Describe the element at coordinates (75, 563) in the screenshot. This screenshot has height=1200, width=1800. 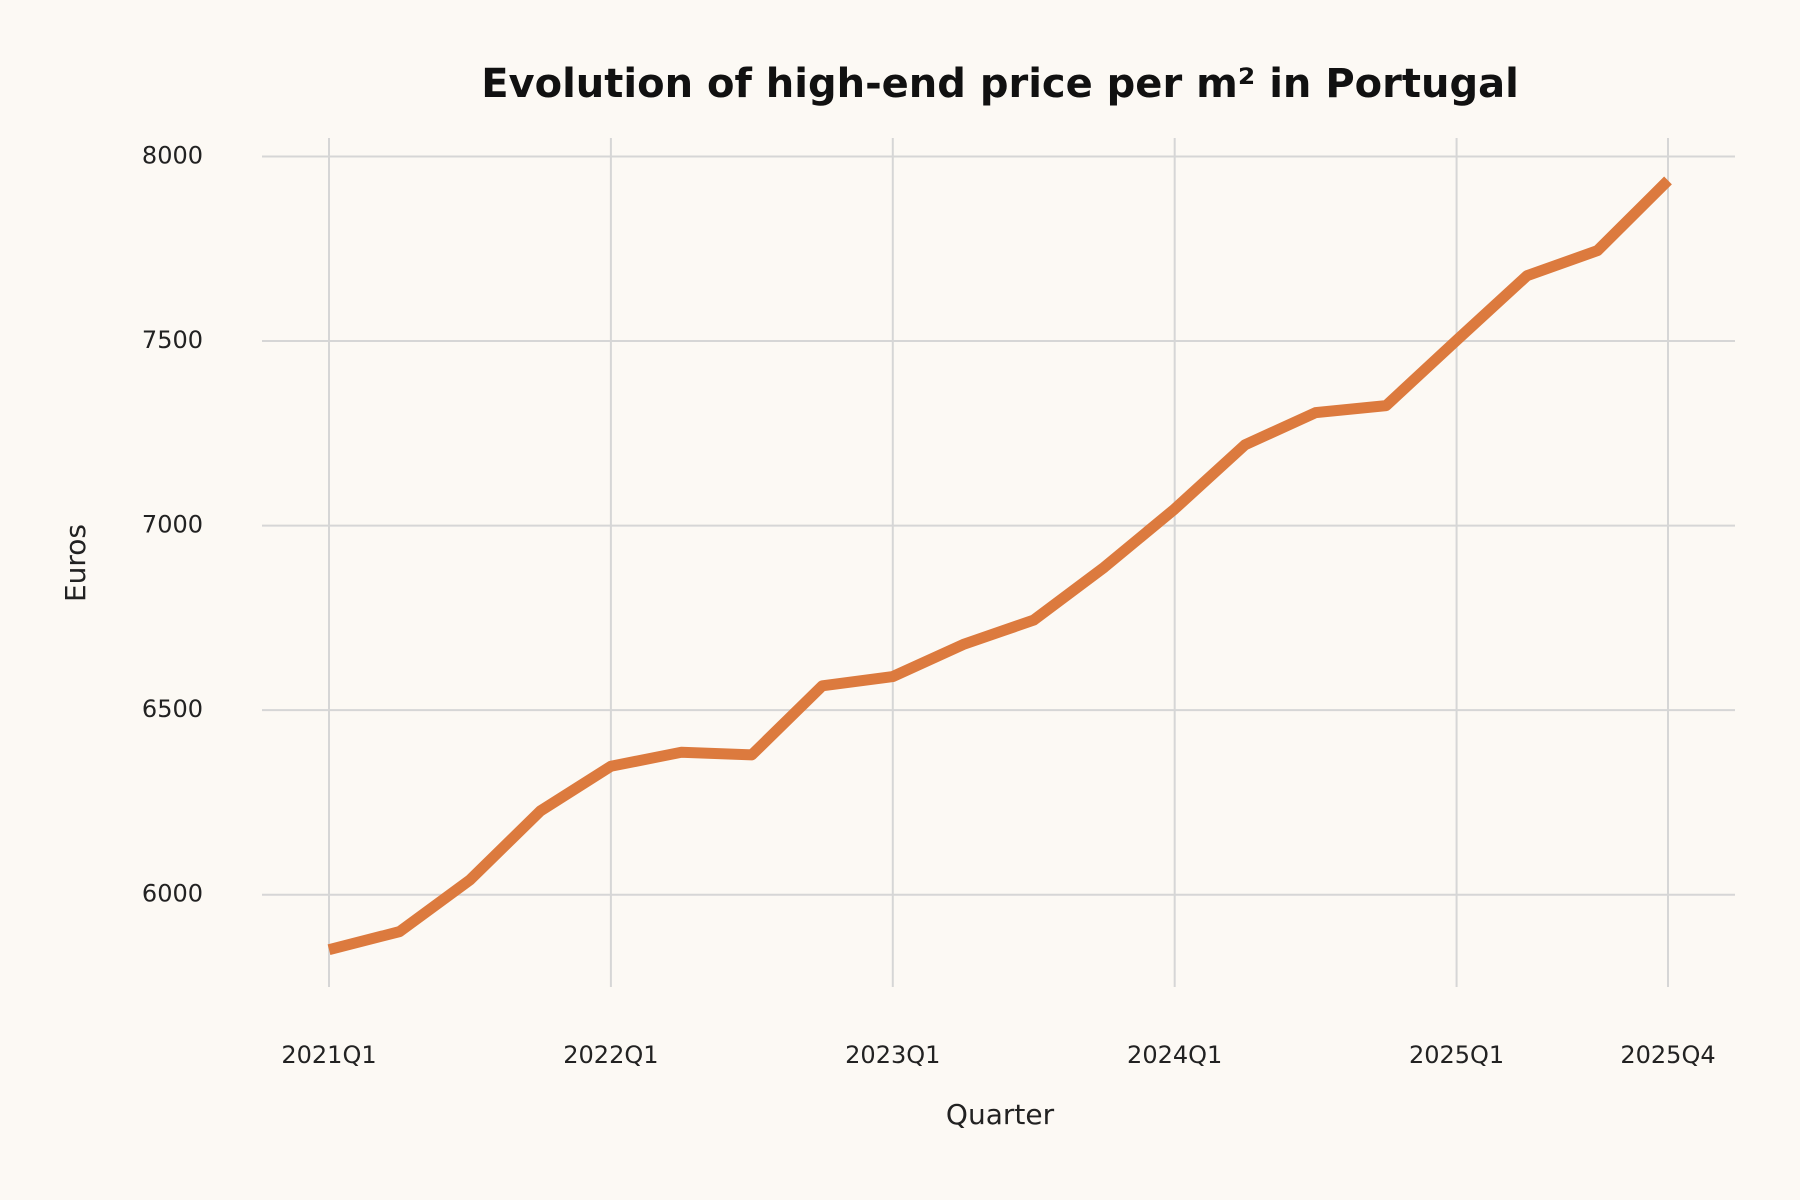
I see `y-axis-label: Euros` at that location.